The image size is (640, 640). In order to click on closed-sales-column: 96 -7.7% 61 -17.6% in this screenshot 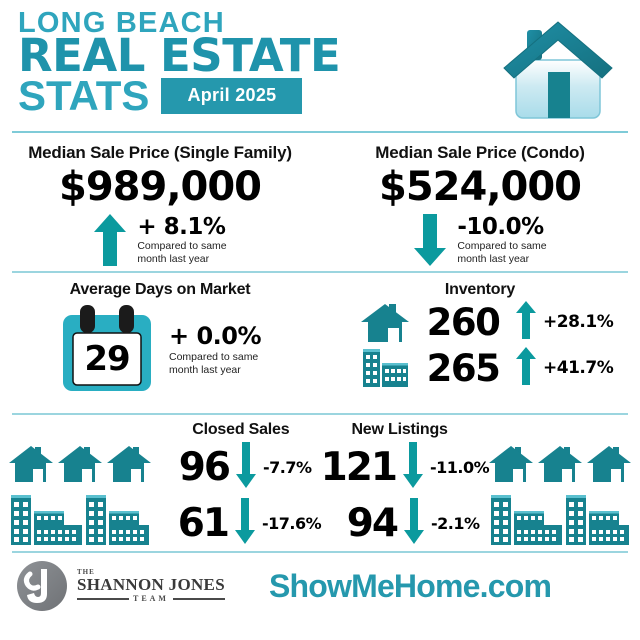, I will do `click(237, 495)`.